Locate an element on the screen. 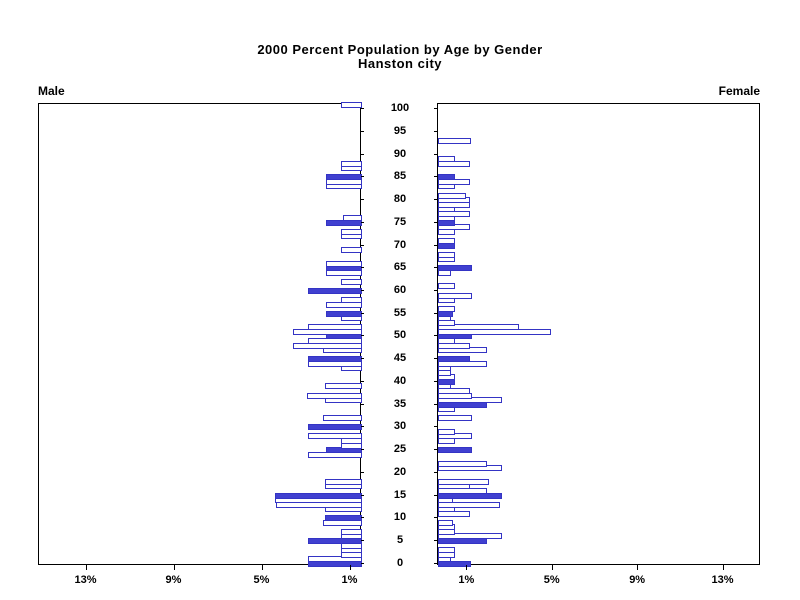 This screenshot has width=800, height=600. female-pct-tick-1% is located at coordinates (467, 567).